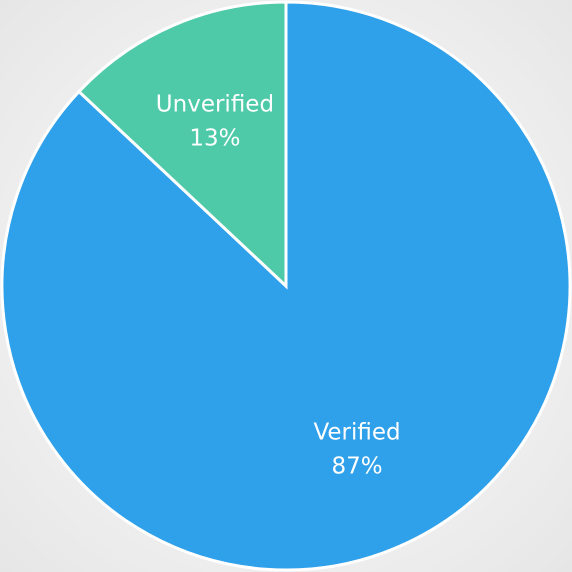 Image resolution: width=572 pixels, height=572 pixels. I want to click on slice-label: Unverified, so click(215, 104).